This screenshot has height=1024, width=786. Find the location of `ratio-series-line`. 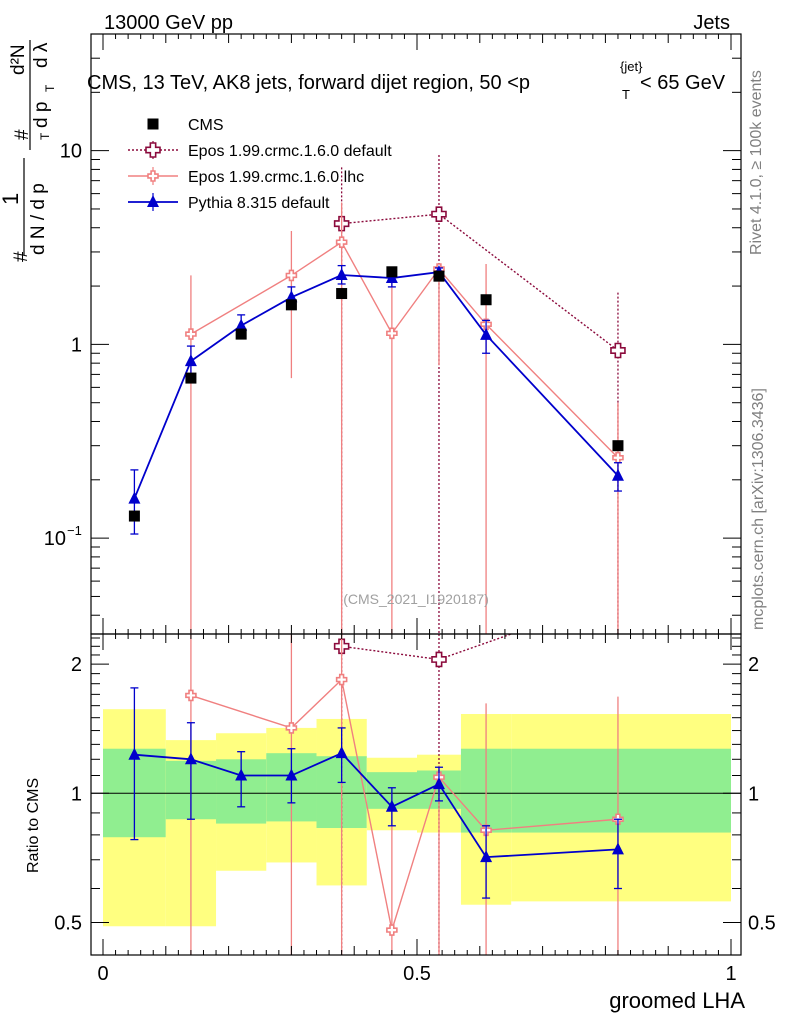

ratio-series-line is located at coordinates (426, 647).